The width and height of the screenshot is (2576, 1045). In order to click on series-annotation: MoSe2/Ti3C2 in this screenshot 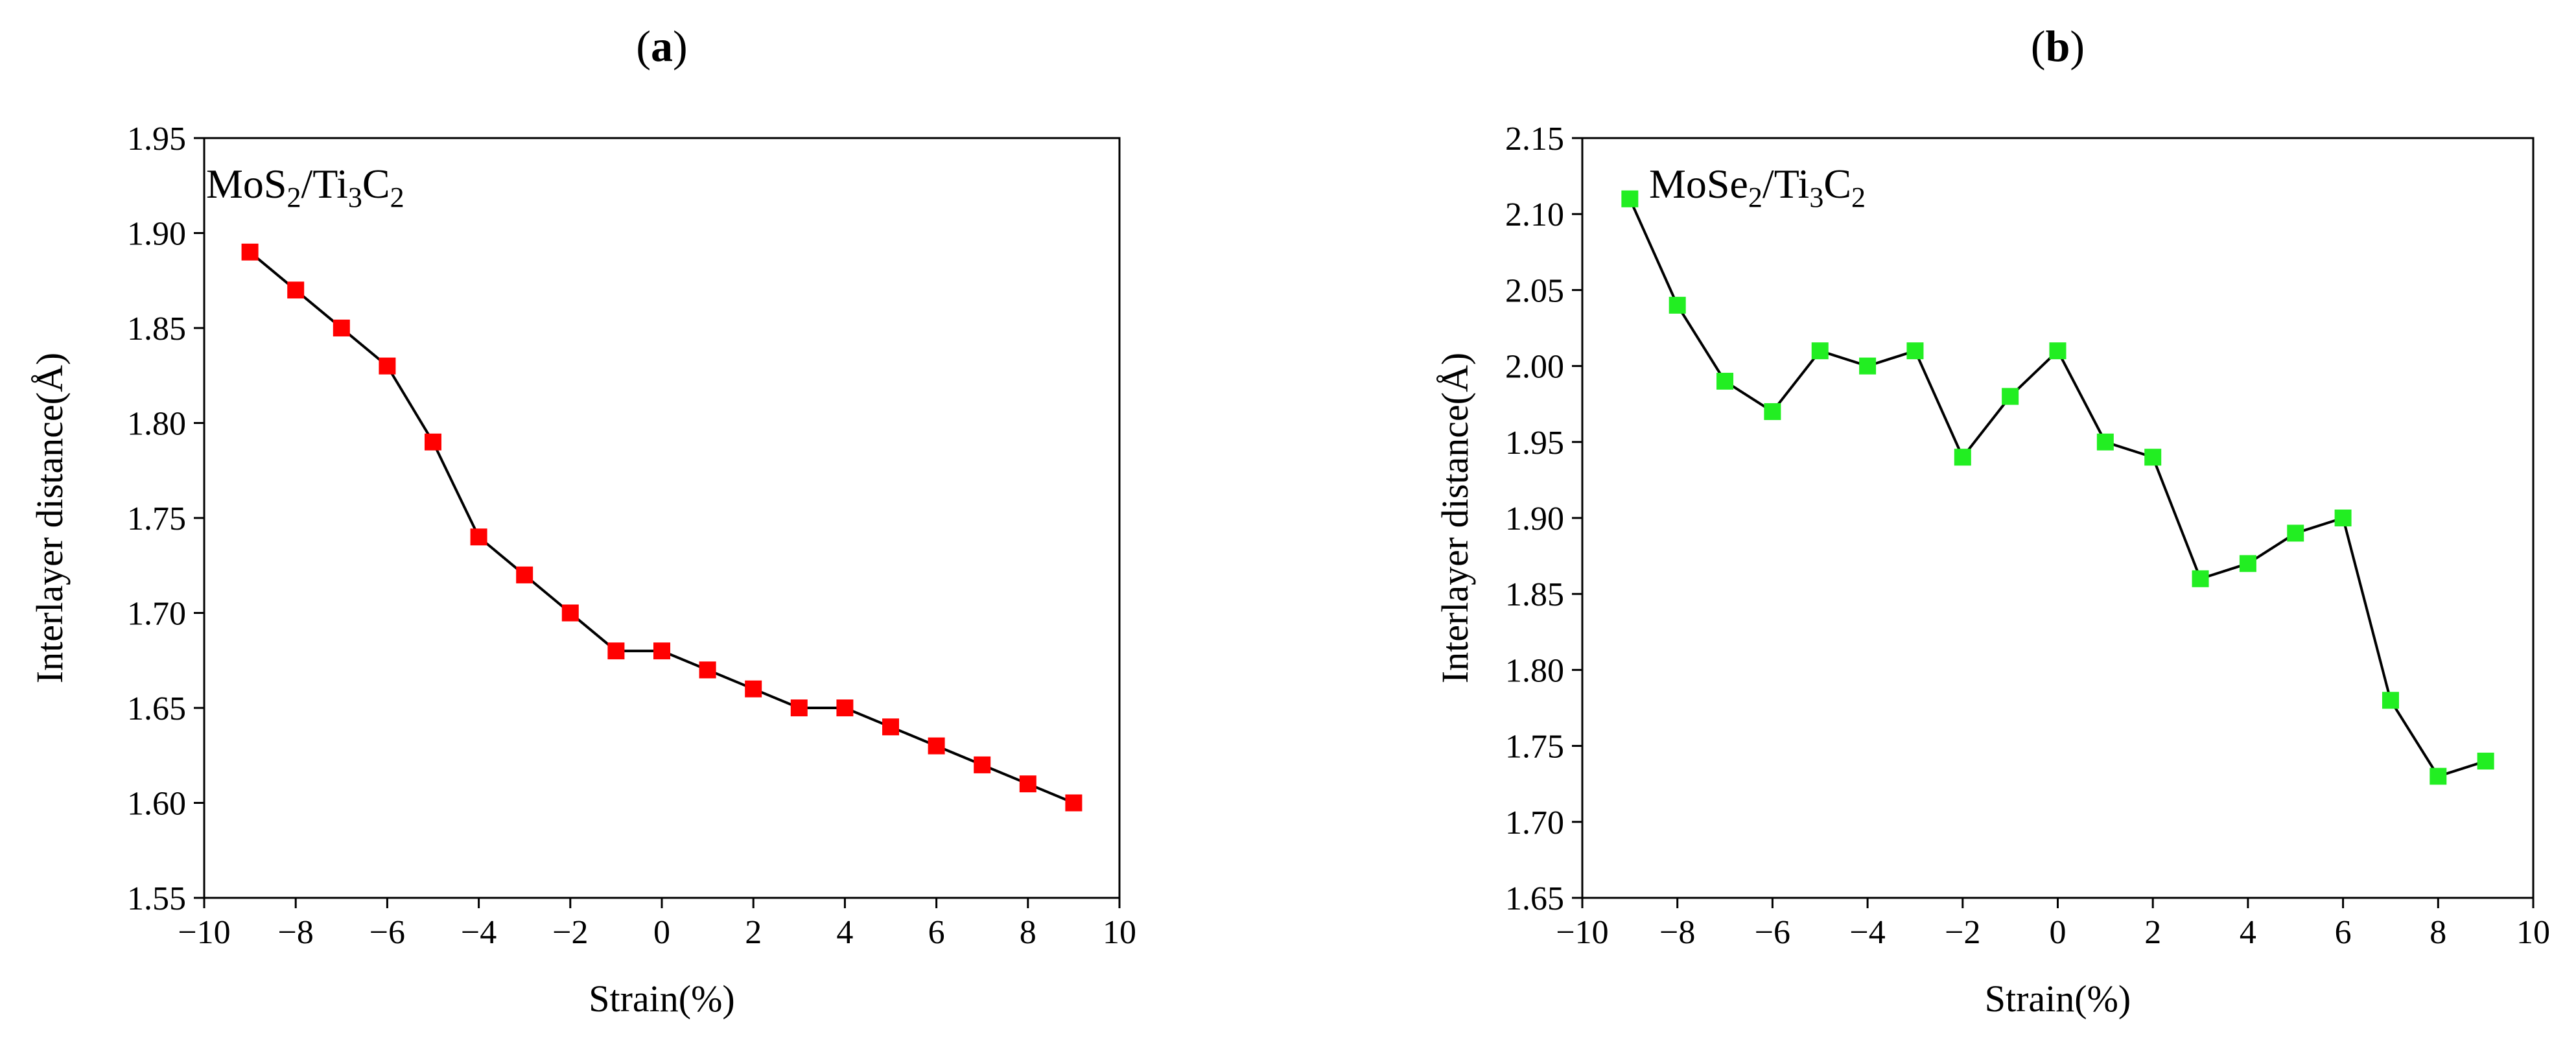, I will do `click(1757, 187)`.